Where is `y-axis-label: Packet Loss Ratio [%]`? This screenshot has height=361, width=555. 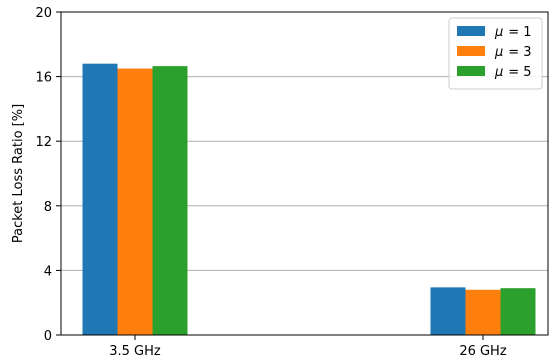 y-axis-label: Packet Loss Ratio [%] is located at coordinates (18, 173).